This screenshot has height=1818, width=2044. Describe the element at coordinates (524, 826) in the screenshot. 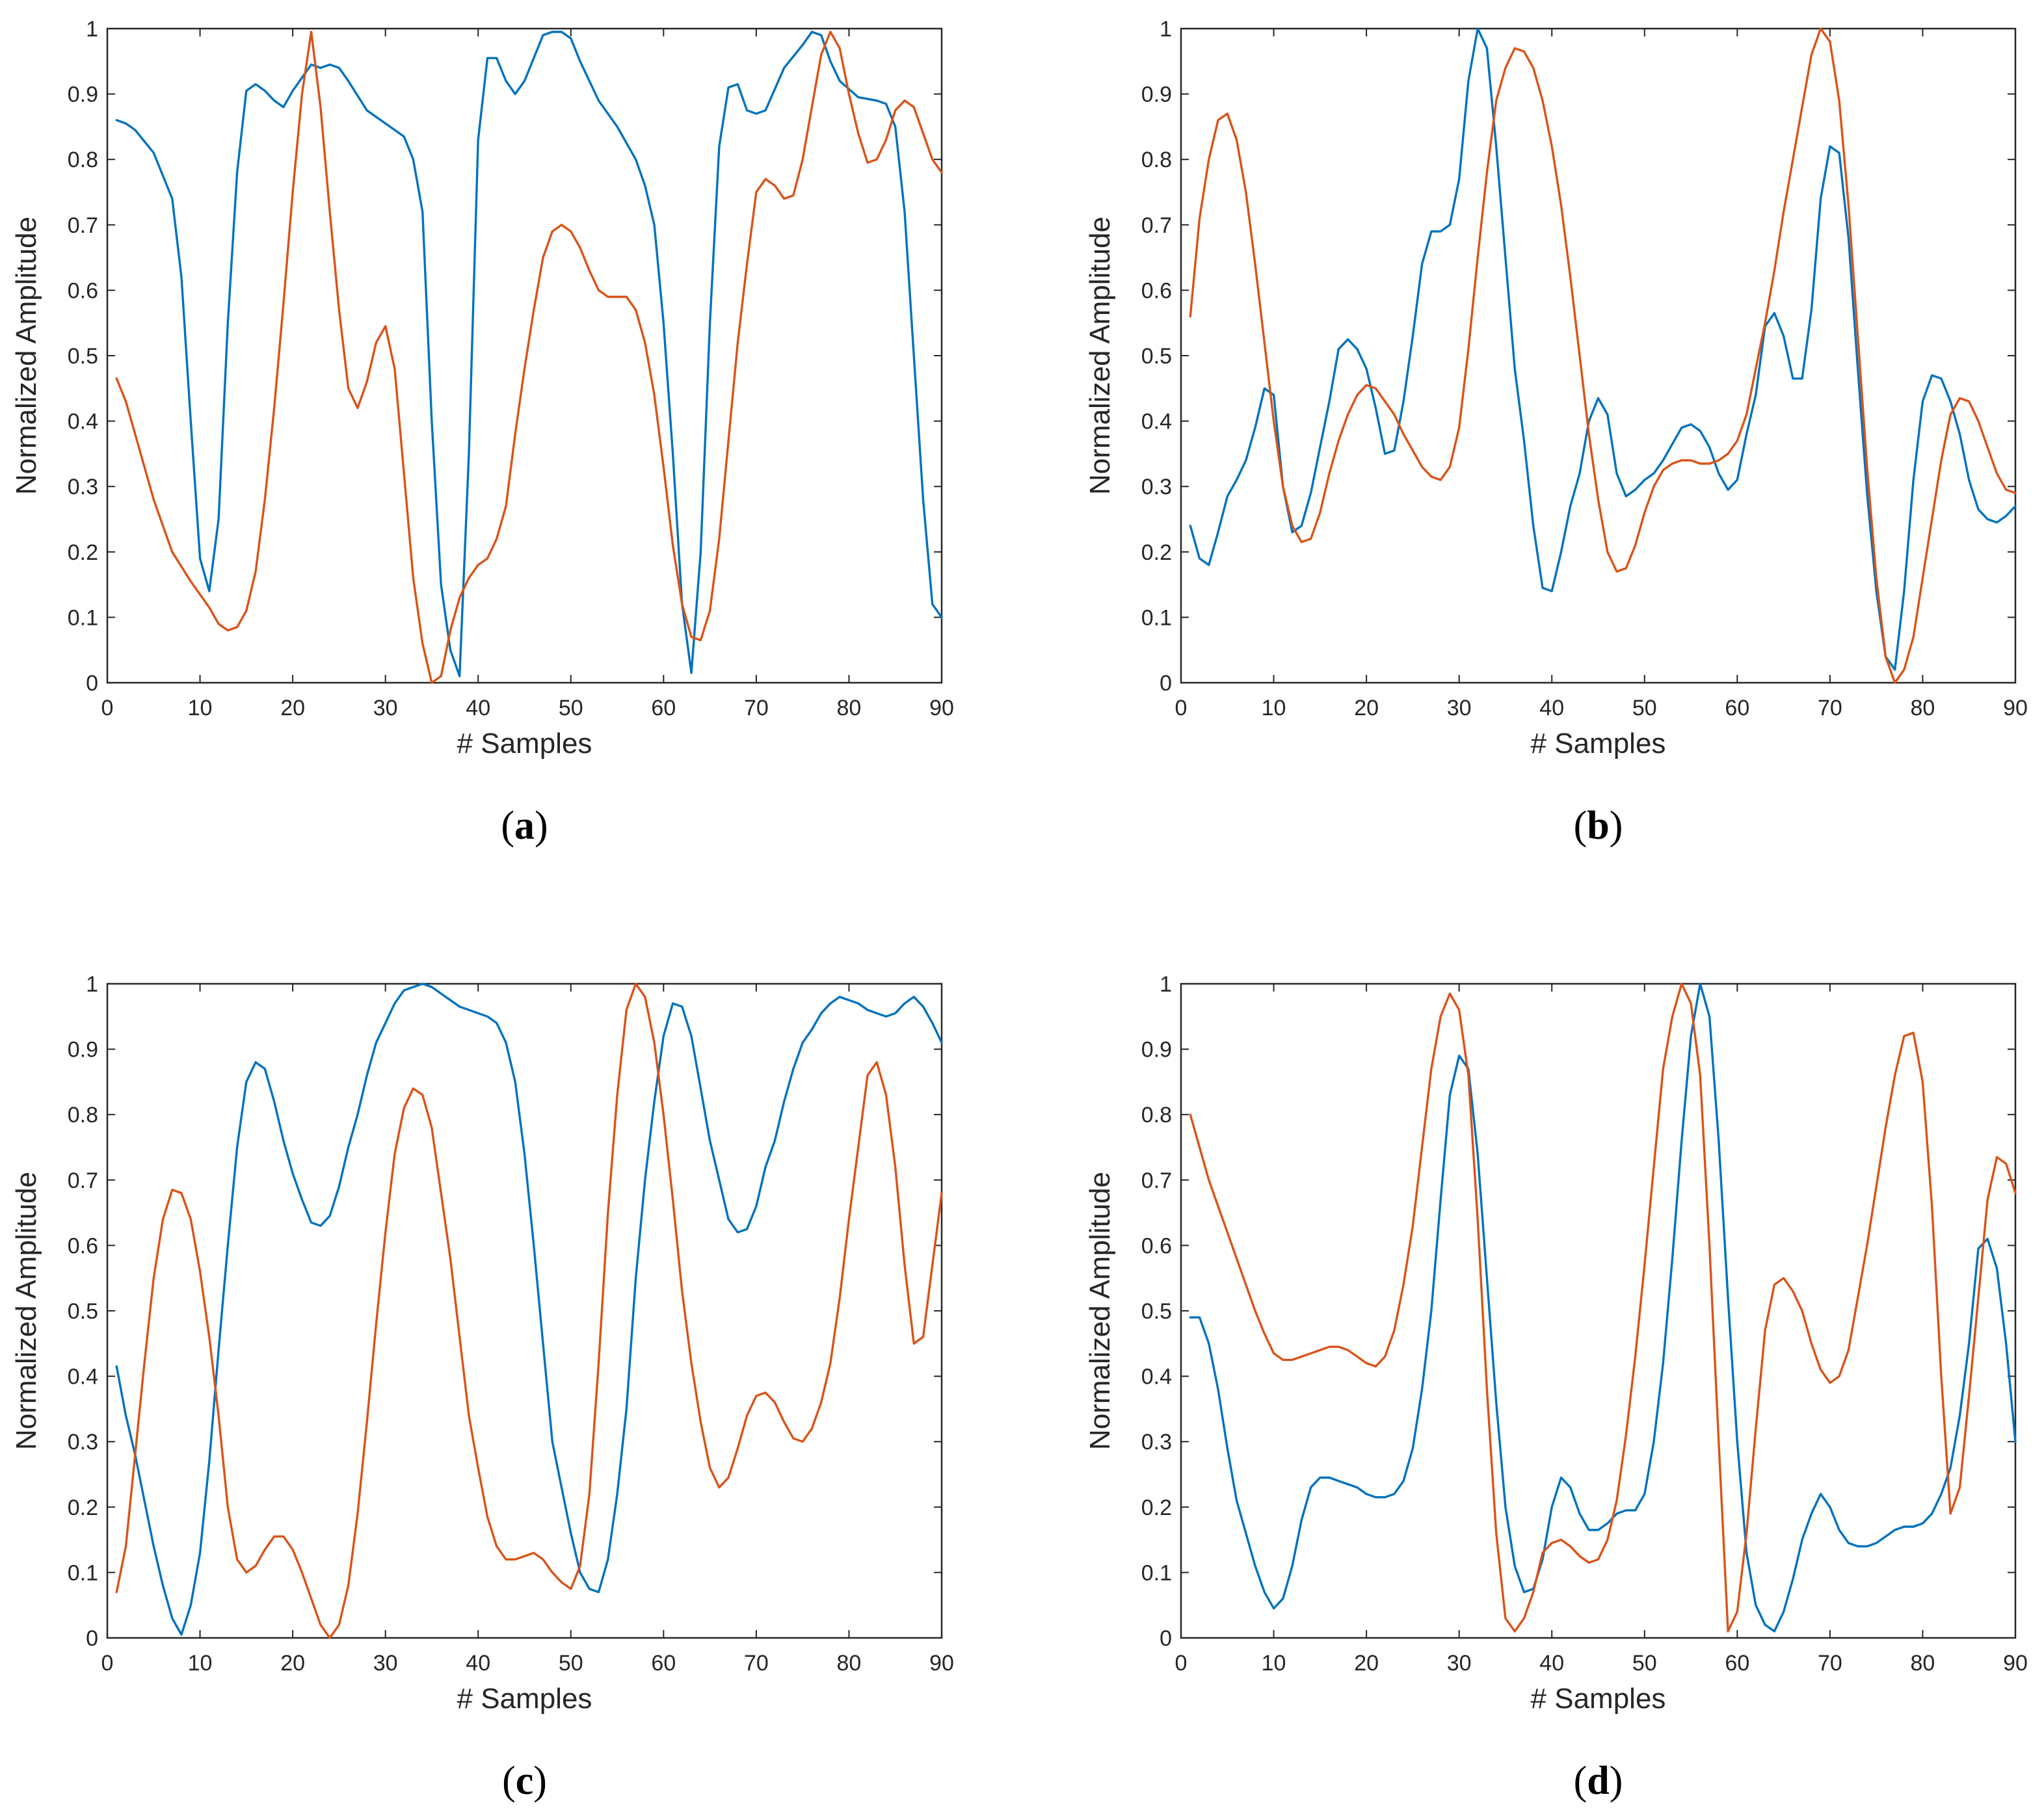

I see `panel-caption: (a)` at that location.